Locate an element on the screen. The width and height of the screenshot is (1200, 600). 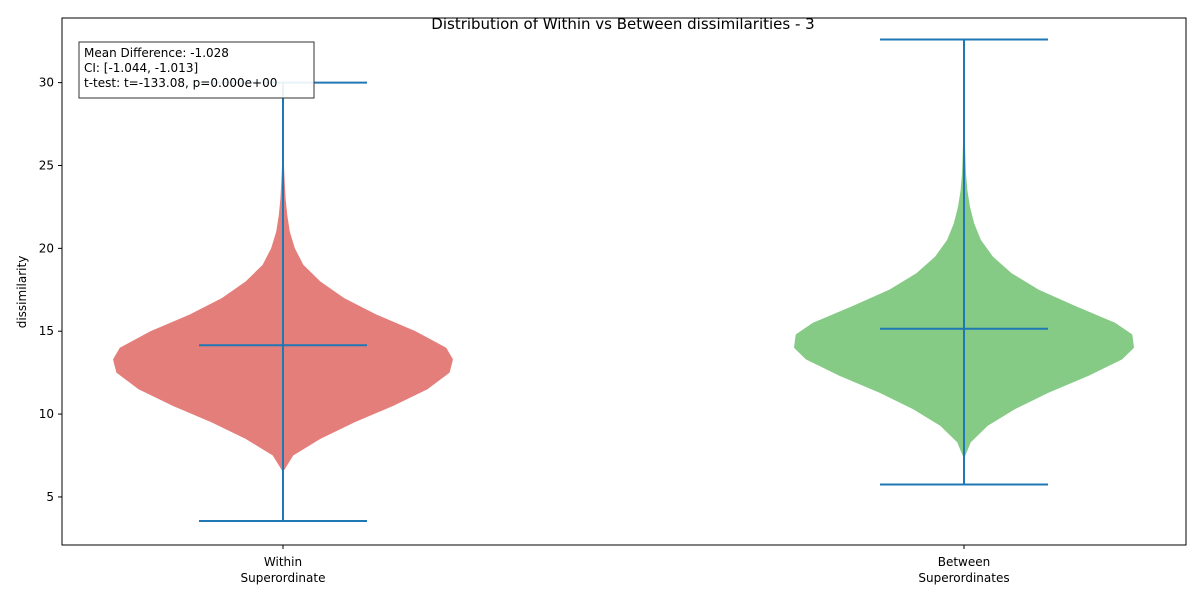
y-tick-label: 25 is located at coordinates (46, 165).